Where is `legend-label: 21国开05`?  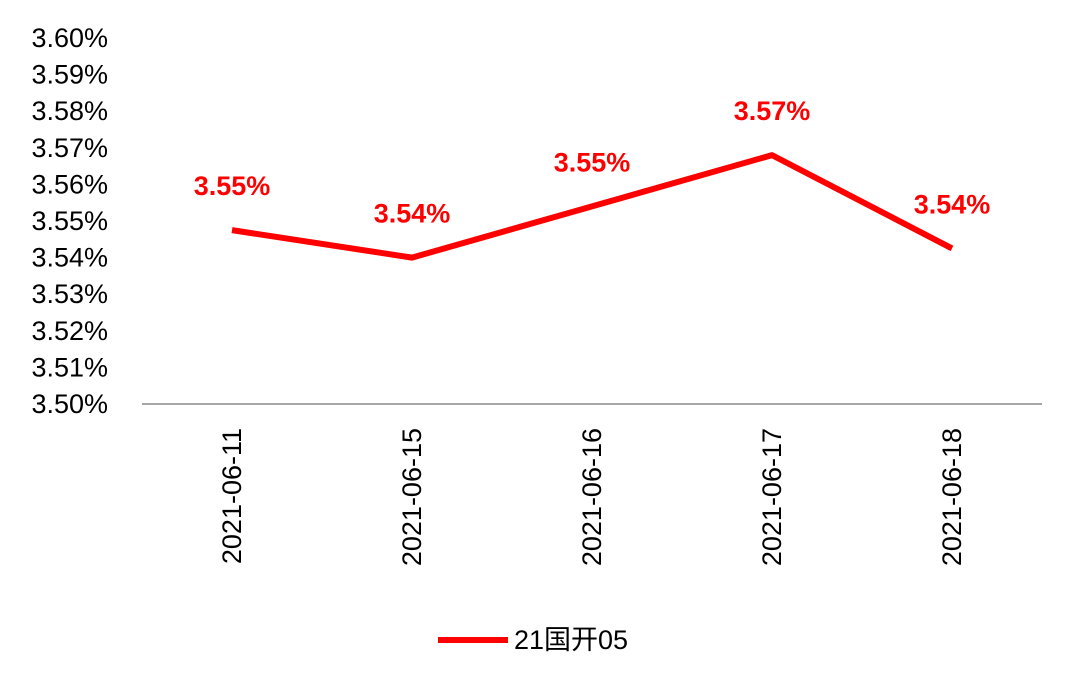
legend-label: 21国开05 is located at coordinates (571, 640).